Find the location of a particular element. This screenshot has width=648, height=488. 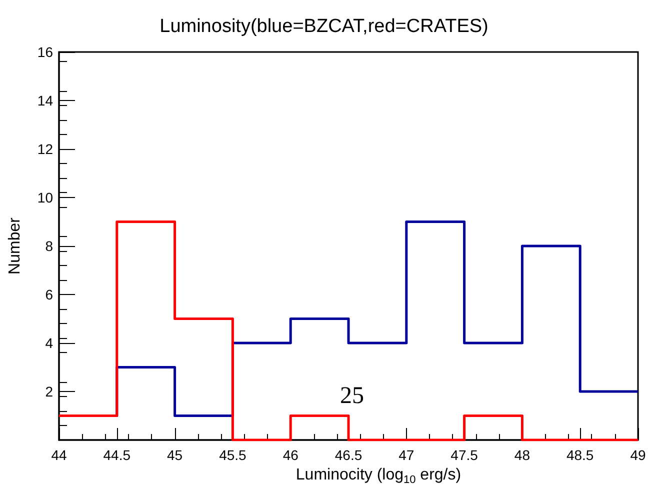

x-tick-label: 44 is located at coordinates (59, 455).